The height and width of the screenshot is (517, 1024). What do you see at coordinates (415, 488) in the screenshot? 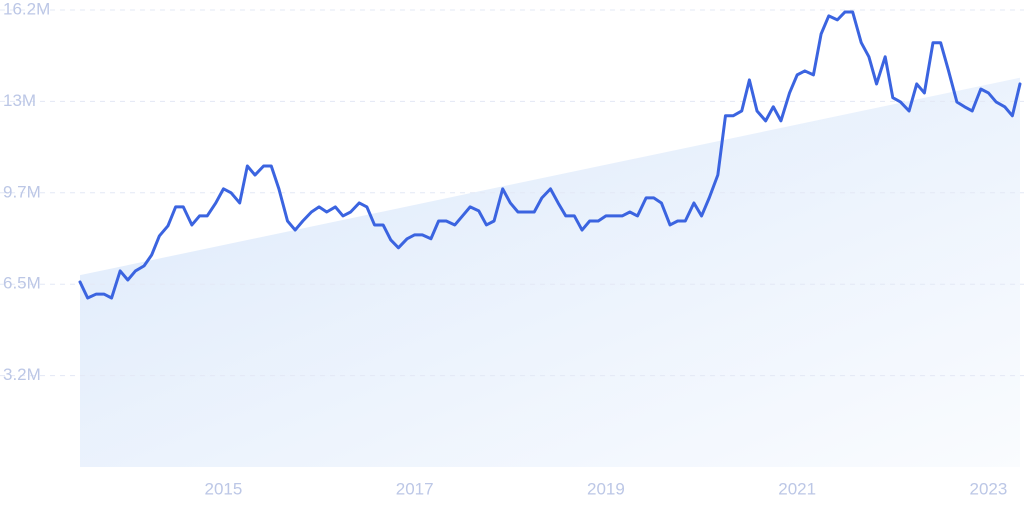
I see `x-tick-label: 2017` at bounding box center [415, 488].